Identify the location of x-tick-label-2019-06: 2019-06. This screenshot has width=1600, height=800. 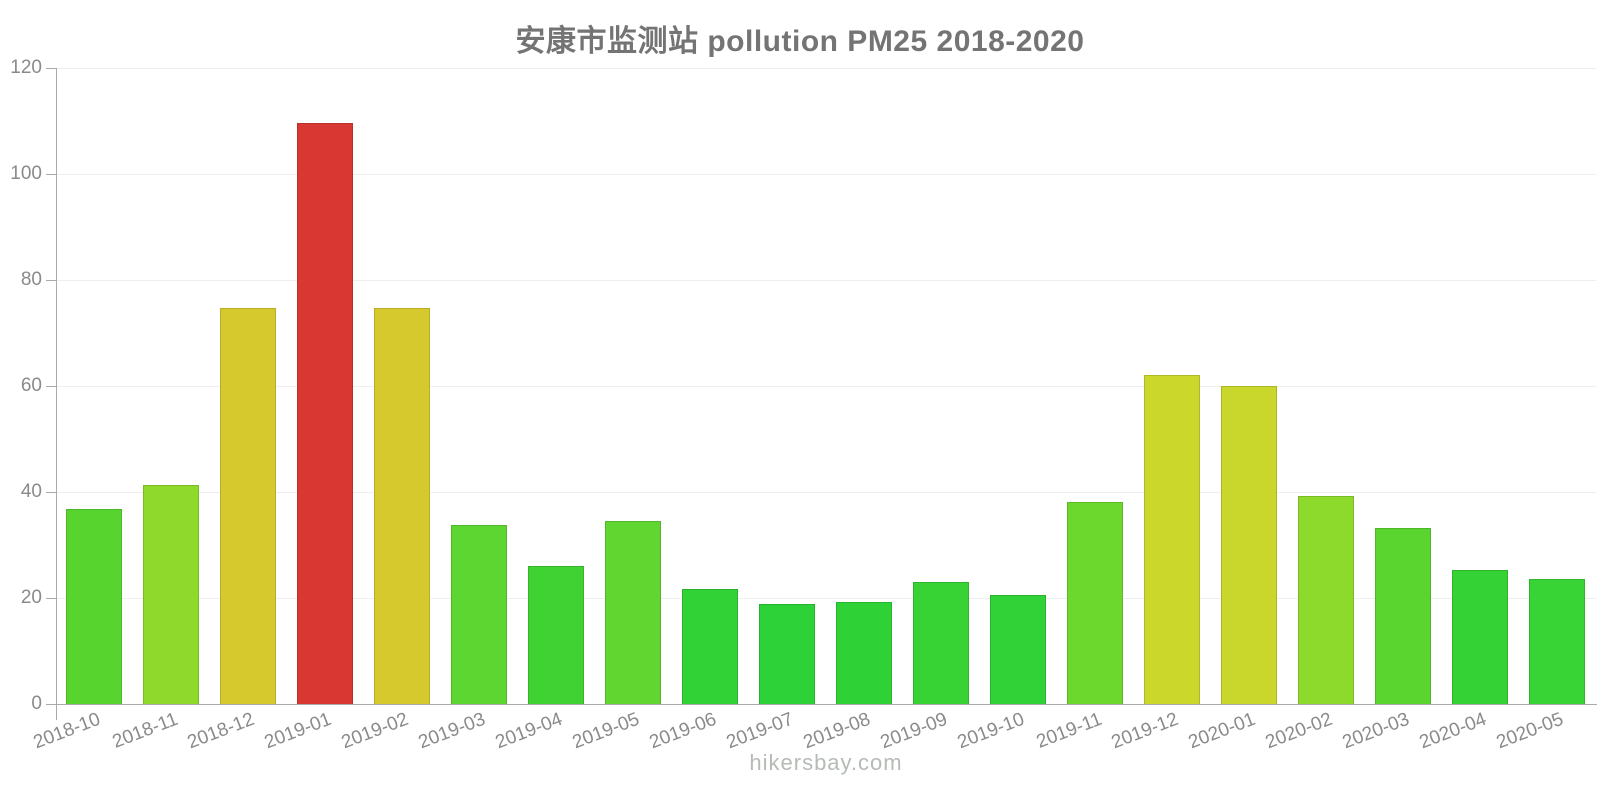
(683, 731).